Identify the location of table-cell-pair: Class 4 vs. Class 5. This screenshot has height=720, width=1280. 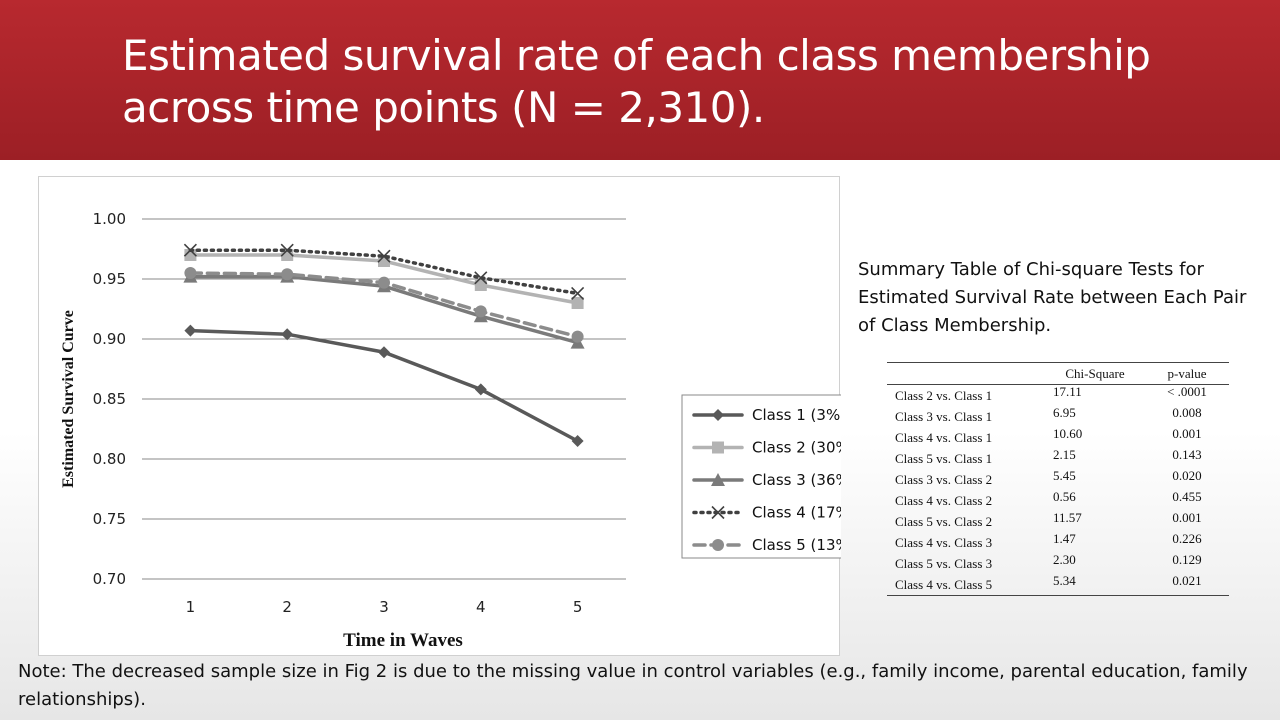
(944, 584).